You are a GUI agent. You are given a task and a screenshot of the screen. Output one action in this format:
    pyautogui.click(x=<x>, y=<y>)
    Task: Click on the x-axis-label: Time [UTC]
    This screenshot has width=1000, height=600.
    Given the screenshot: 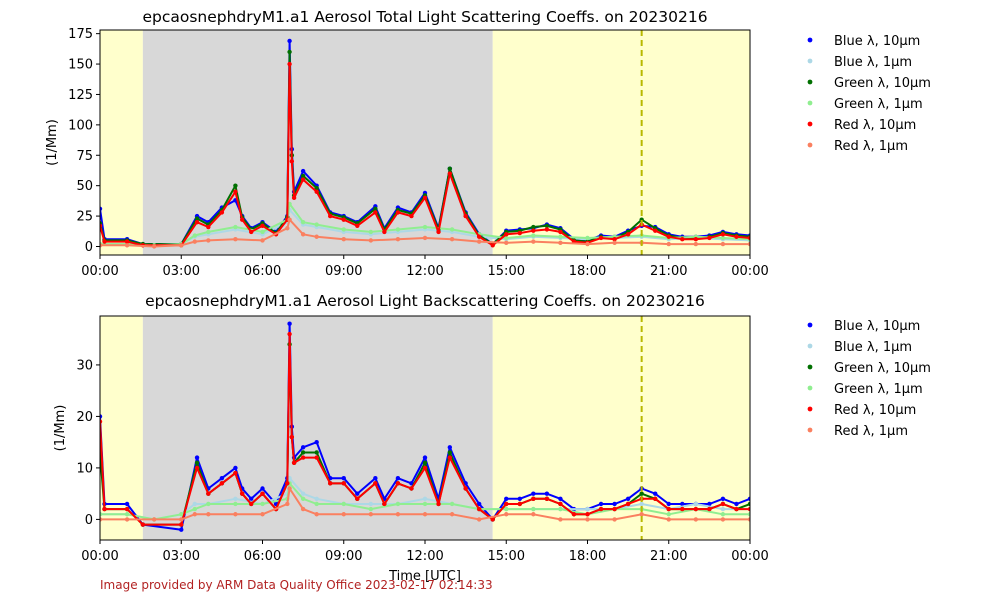 What is the action you would take?
    pyautogui.click(x=424, y=576)
    